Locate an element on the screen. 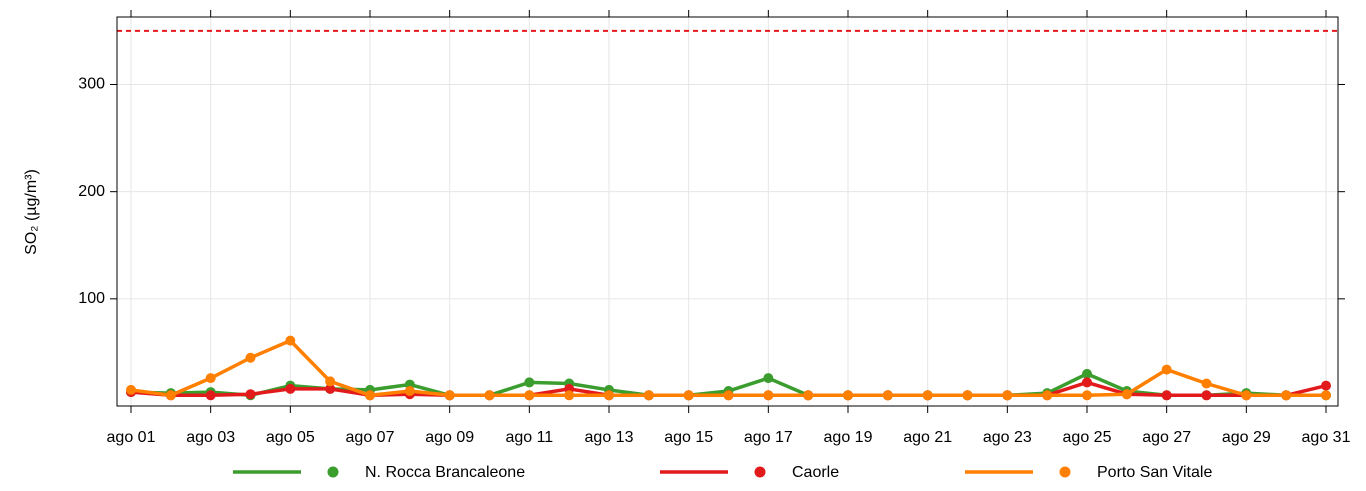  x-tick-label: ago 11 is located at coordinates (529, 437).